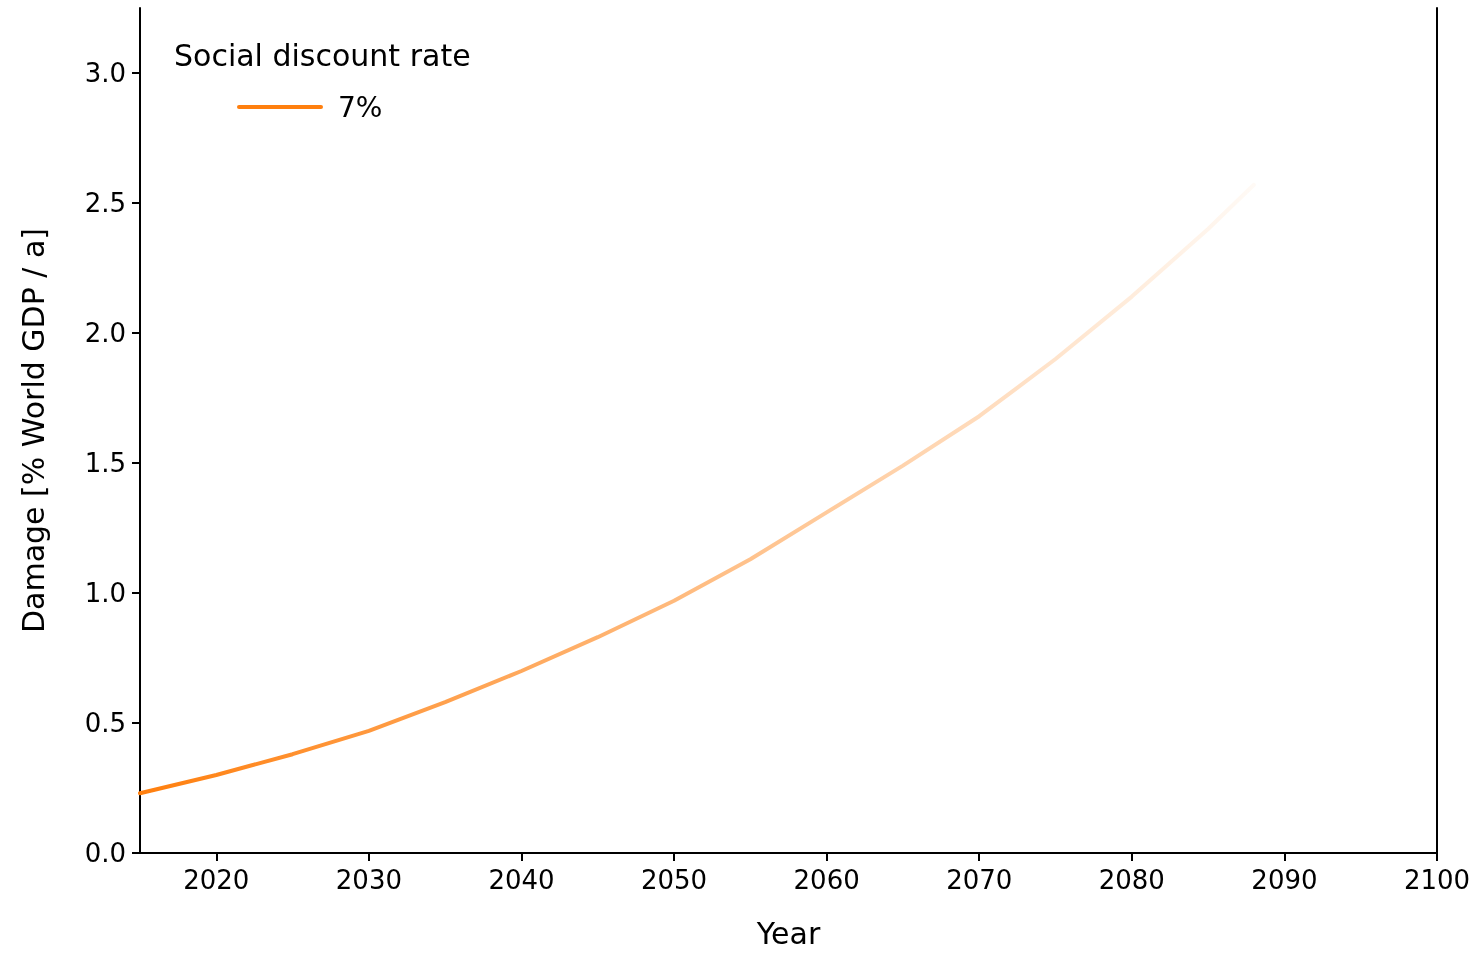 This screenshot has height=956, width=1481. What do you see at coordinates (105, 463) in the screenshot?
I see `y-tick-label: 1.5` at bounding box center [105, 463].